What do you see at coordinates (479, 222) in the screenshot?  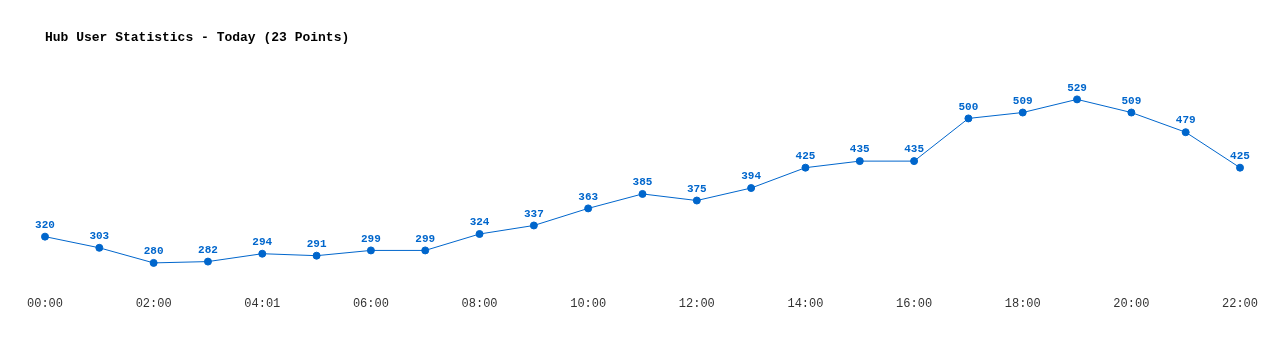 I see `data-label: 324` at bounding box center [479, 222].